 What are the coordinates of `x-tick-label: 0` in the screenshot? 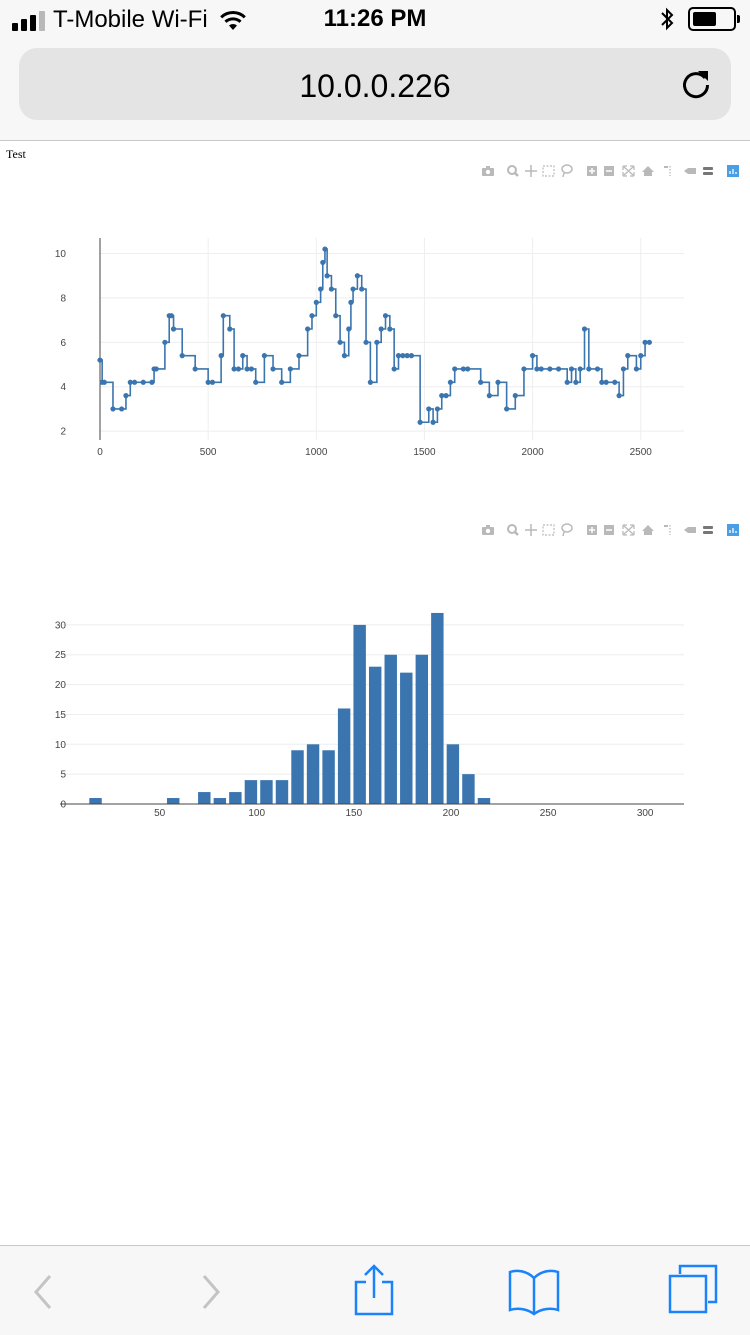 It's located at (100, 452).